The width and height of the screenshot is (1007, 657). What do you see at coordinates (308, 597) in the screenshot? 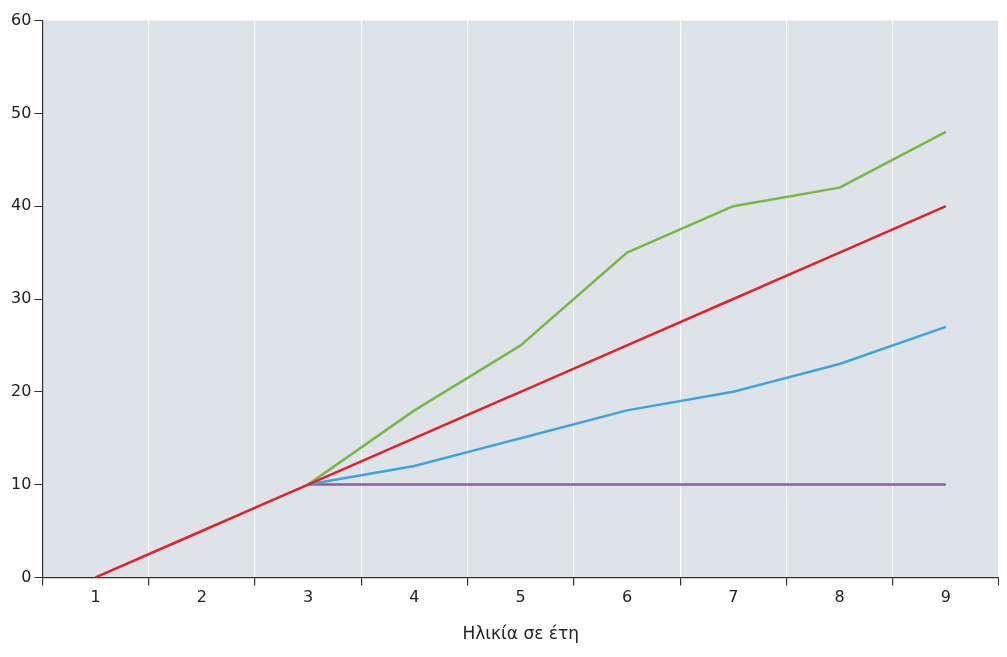
I see `x-tick-label: 3` at bounding box center [308, 597].